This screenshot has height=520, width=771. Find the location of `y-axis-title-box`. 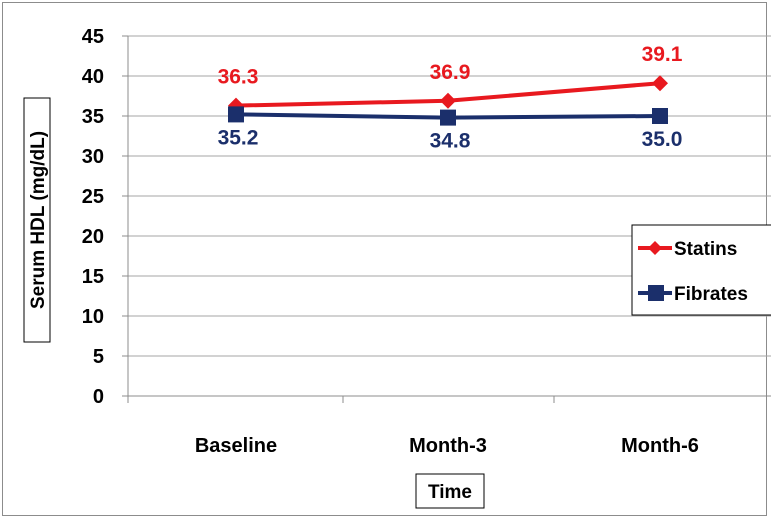

y-axis-title-box is located at coordinates (37, 220).